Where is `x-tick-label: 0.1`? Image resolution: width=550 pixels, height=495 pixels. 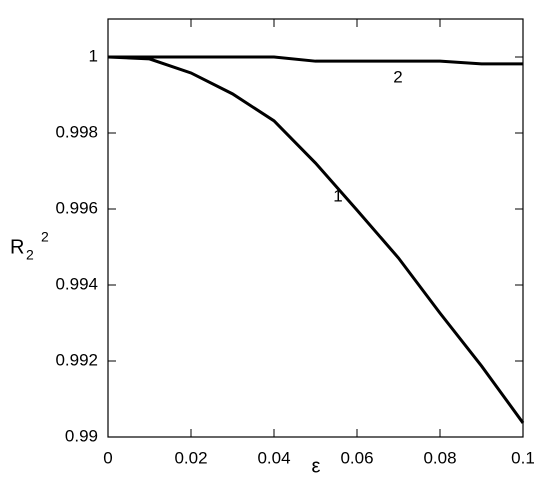
x-tick-label: 0.1 is located at coordinates (523, 457).